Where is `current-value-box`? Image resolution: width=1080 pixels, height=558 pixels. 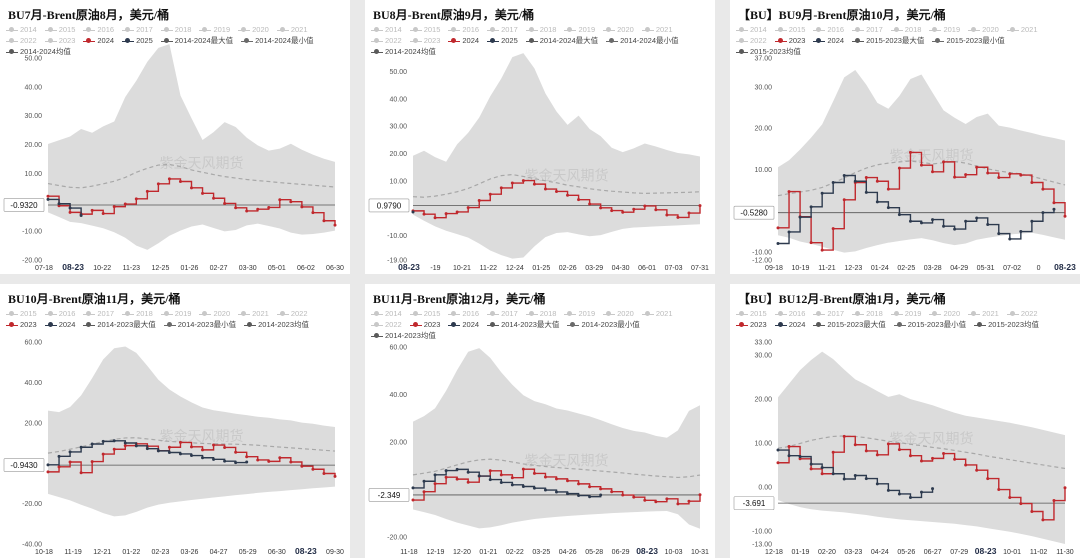
current-value-box is located at coordinates (754, 503).